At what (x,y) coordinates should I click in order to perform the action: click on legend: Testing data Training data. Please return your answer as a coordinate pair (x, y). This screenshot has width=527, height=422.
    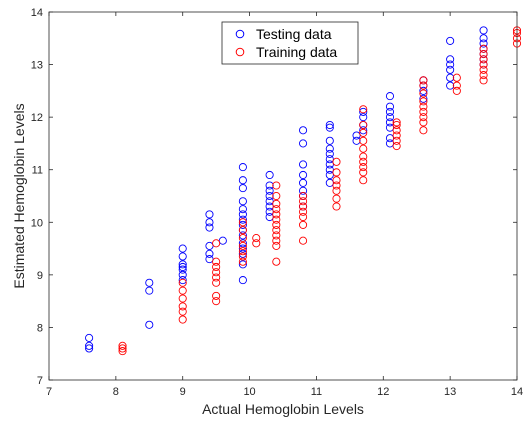
    Looking at the image, I should click on (290, 43).